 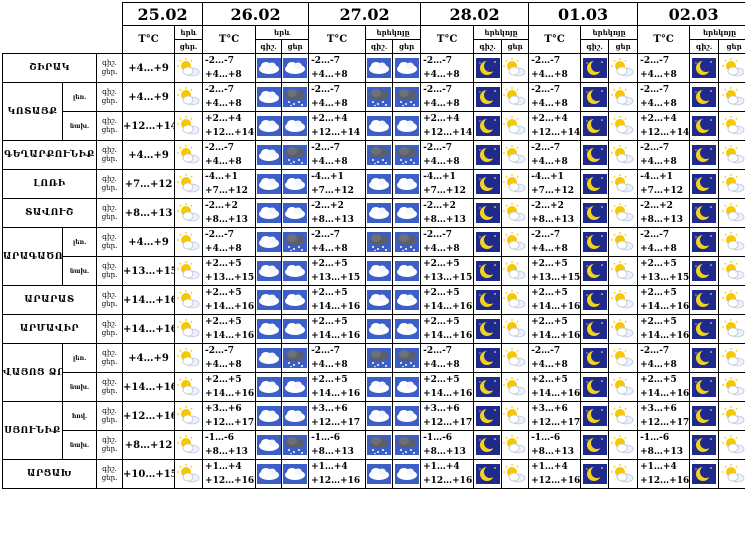 I want to click on night-temp: +3…+6, so click(x=223, y=409).